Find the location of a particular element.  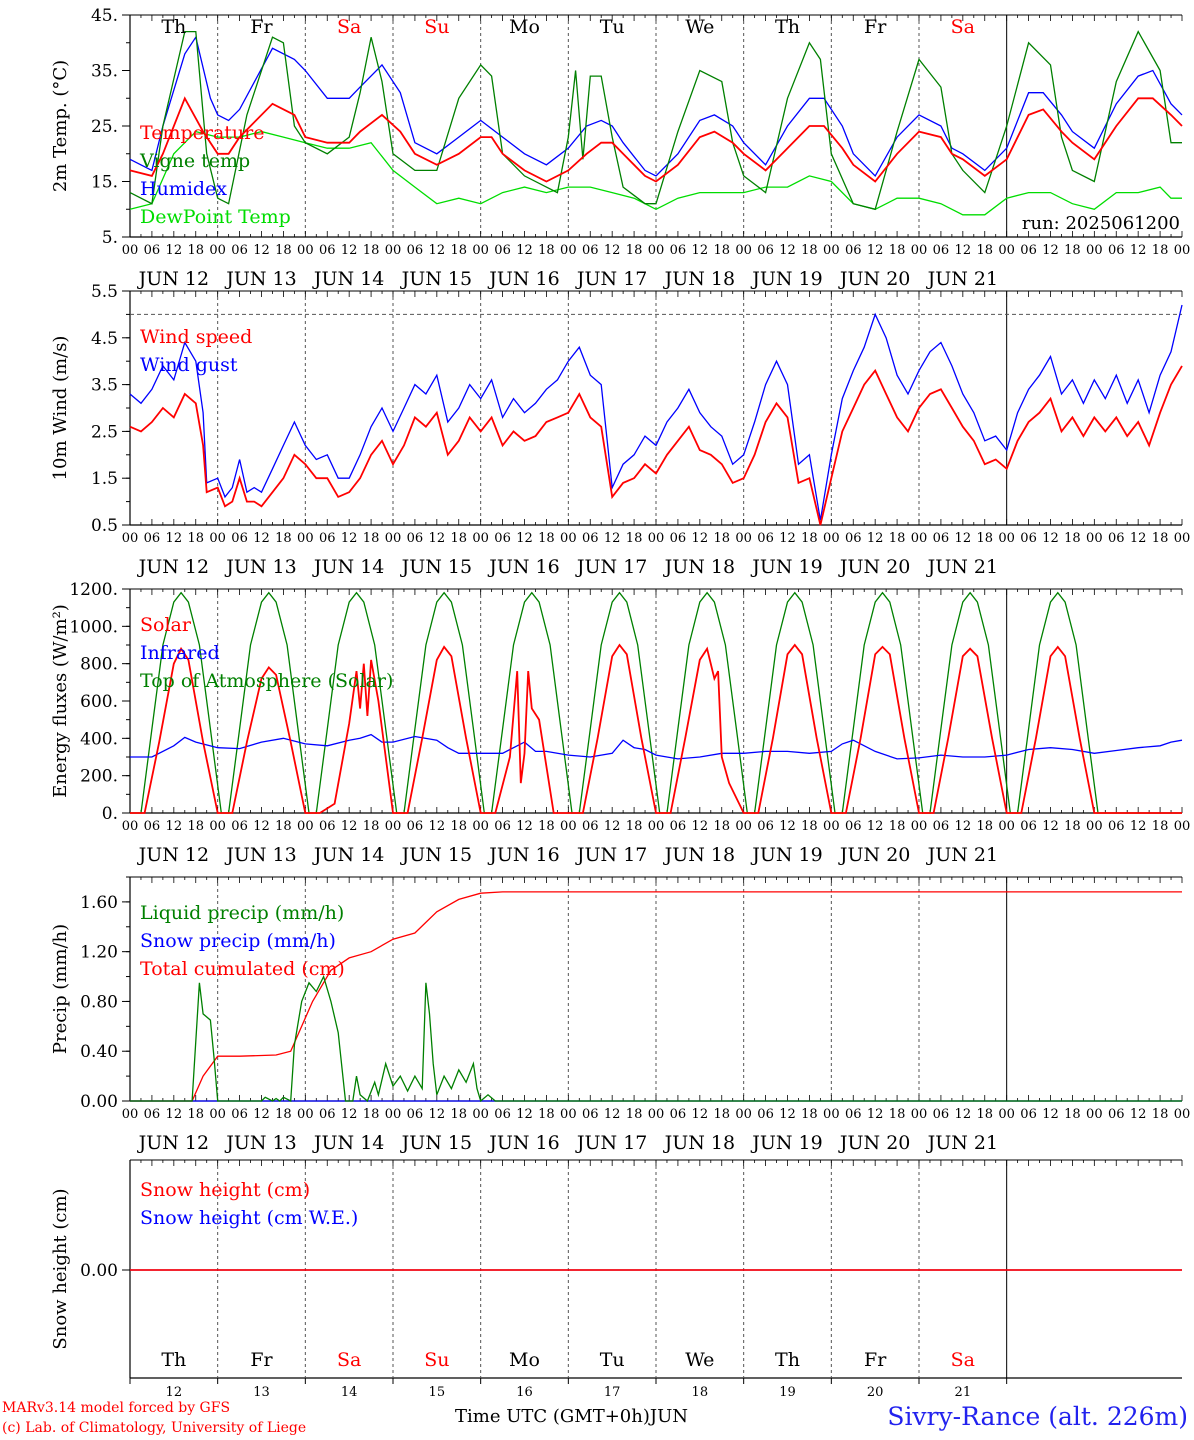

date-label: JUN 18 is located at coordinates (699, 279).